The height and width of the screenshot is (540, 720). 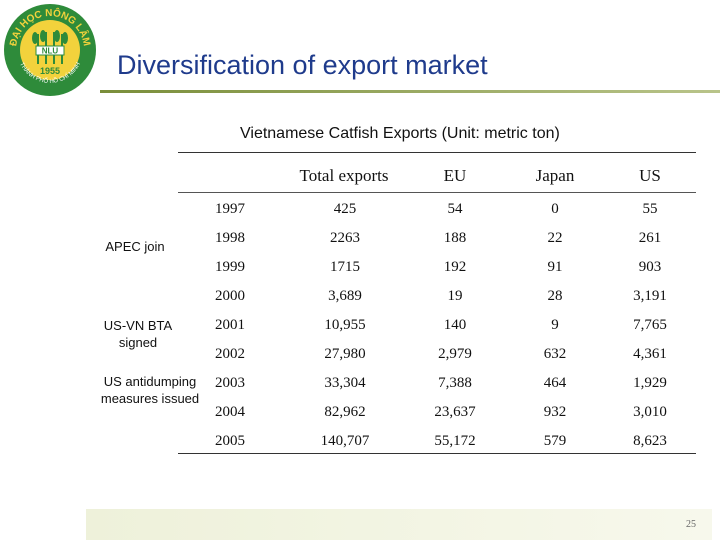 What do you see at coordinates (150, 398) in the screenshot?
I see `note-antidumping-line2: measures issued` at bounding box center [150, 398].